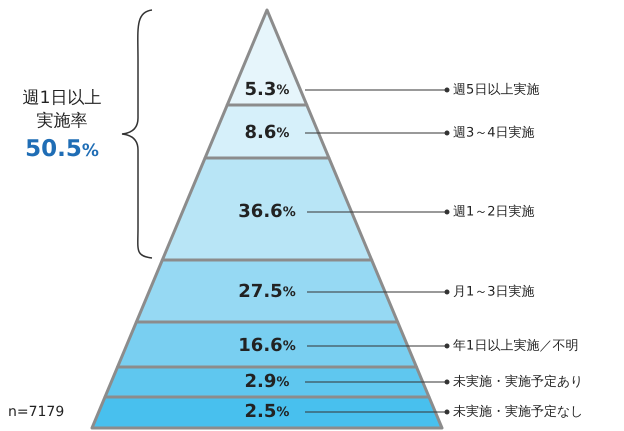  I want to click on data-label: 2.5%, so click(267, 411).